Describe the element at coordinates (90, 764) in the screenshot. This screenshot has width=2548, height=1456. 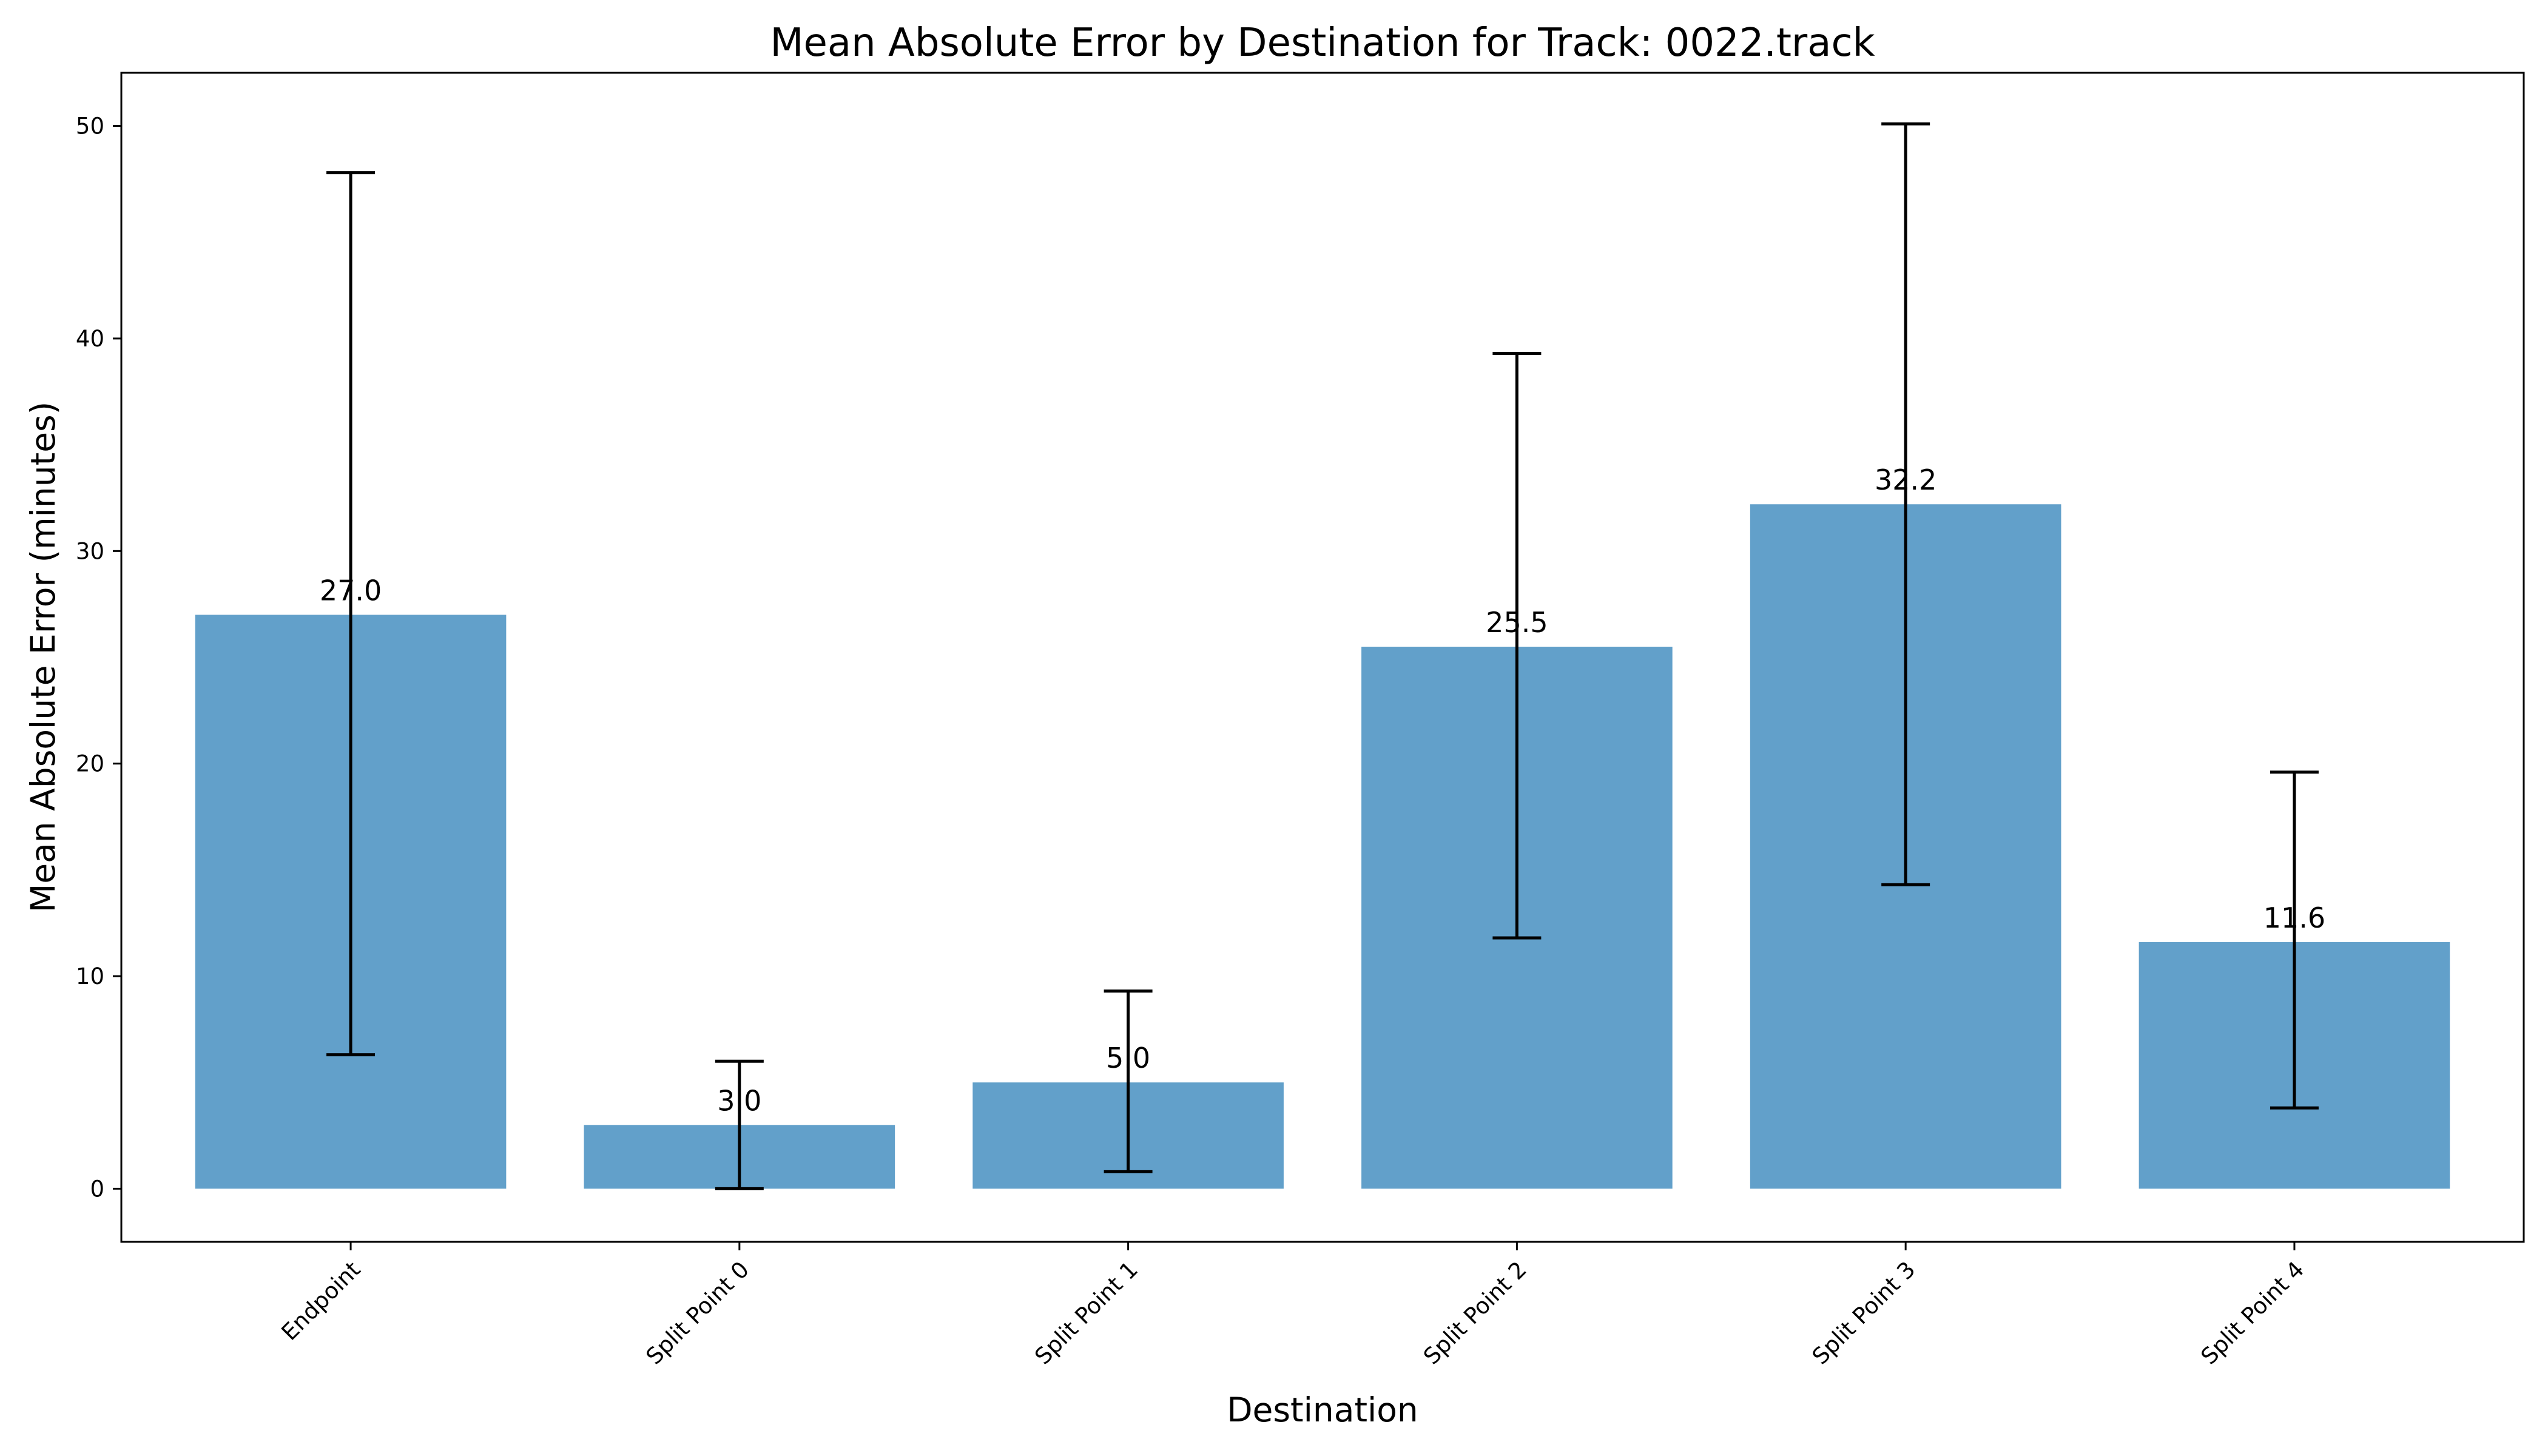
I see `y-tick-label: 20` at that location.